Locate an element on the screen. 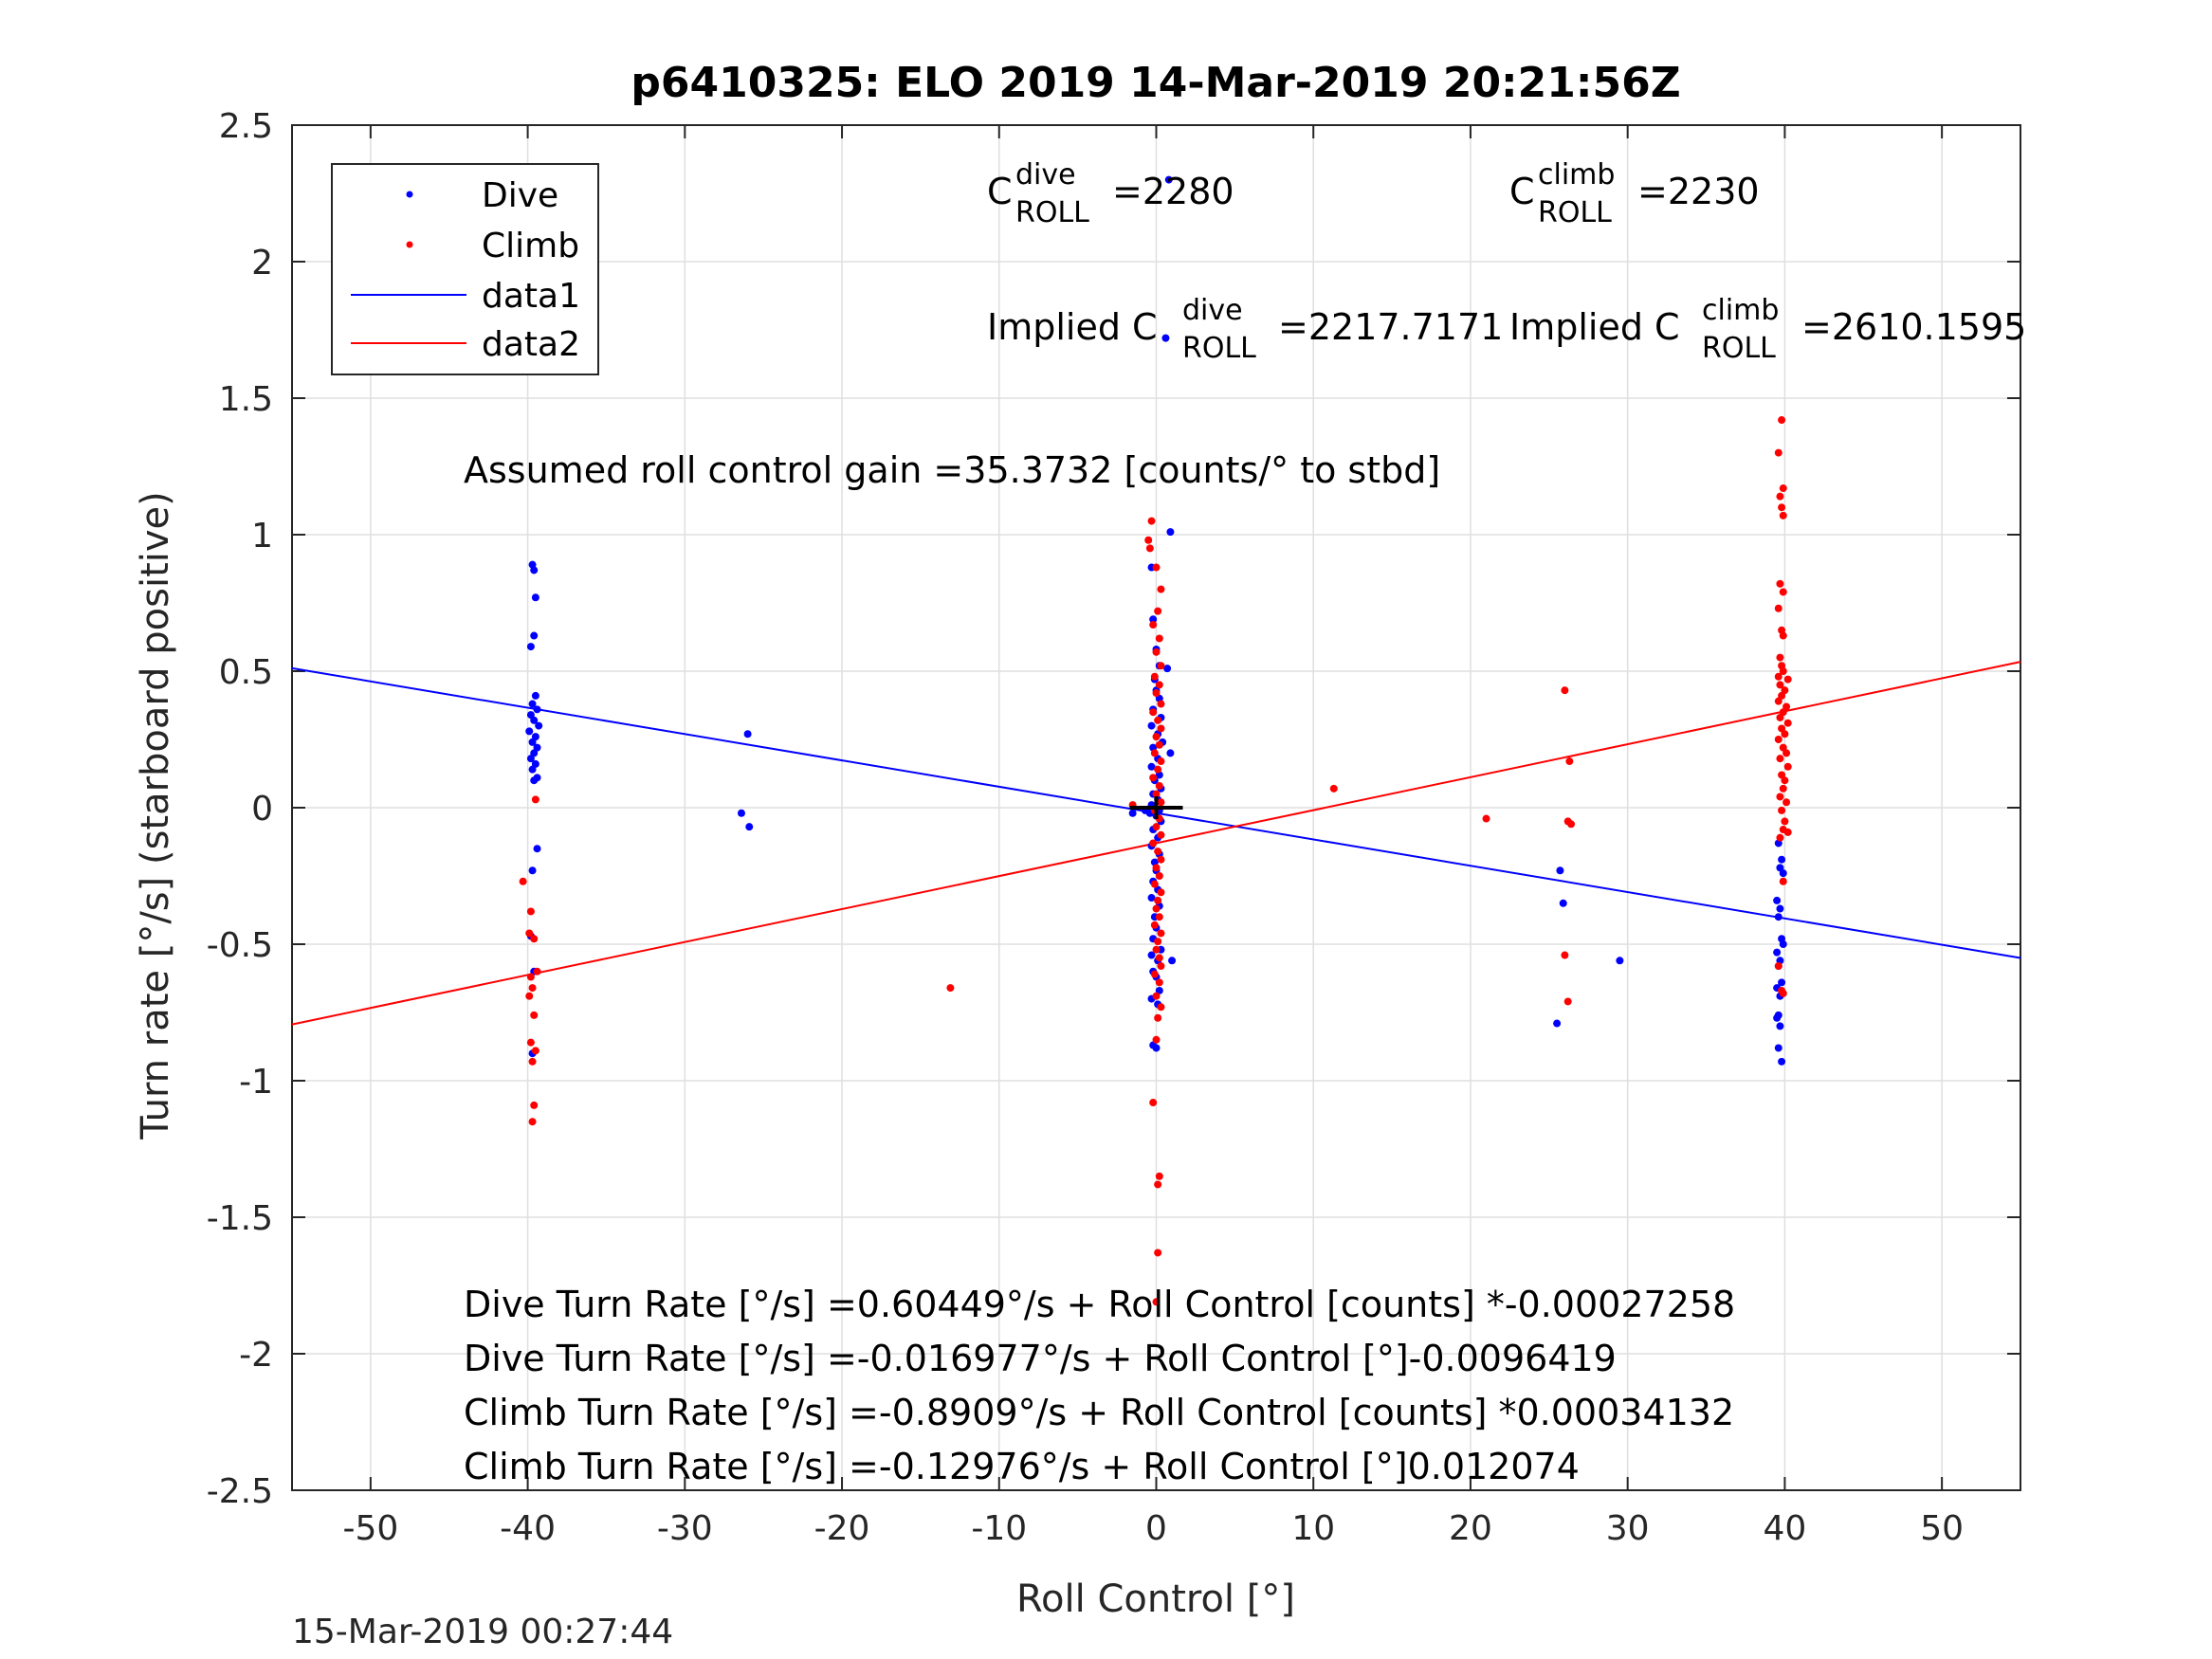 The width and height of the screenshot is (2212, 1659). x-tick-label: -20 is located at coordinates (842, 1528).